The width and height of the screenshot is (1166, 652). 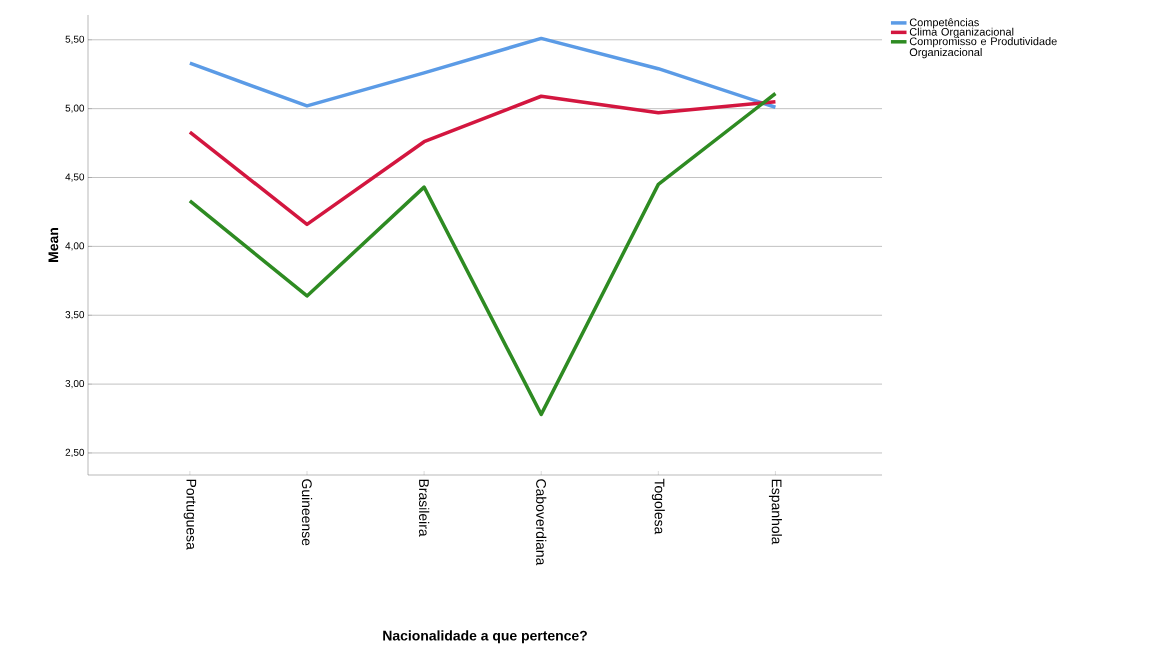 What do you see at coordinates (75, 108) in the screenshot?
I see `y-tick-label: 5,00` at bounding box center [75, 108].